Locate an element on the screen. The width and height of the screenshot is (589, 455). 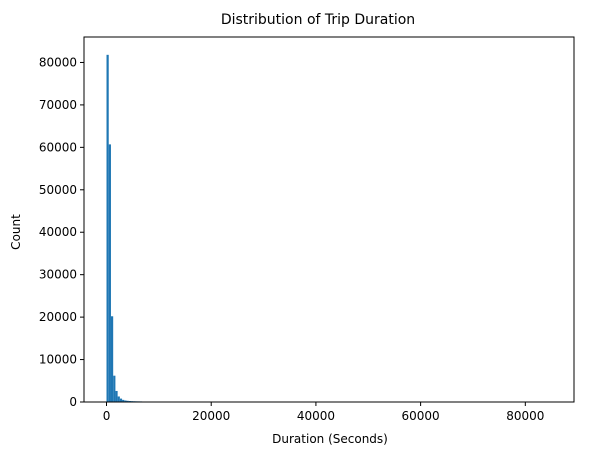
x-tick-label-3: 60000 is located at coordinates (421, 416).